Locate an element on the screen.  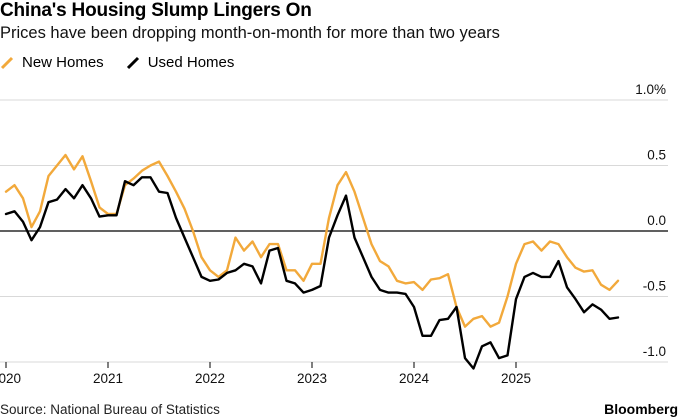
legend-line-used-homes is located at coordinates (132, 62).